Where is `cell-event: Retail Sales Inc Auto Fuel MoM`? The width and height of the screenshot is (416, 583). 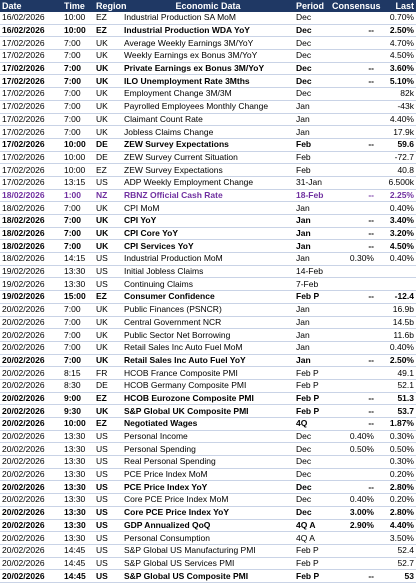
cell-event: Retail Sales Inc Auto Fuel MoM is located at coordinates (208, 348).